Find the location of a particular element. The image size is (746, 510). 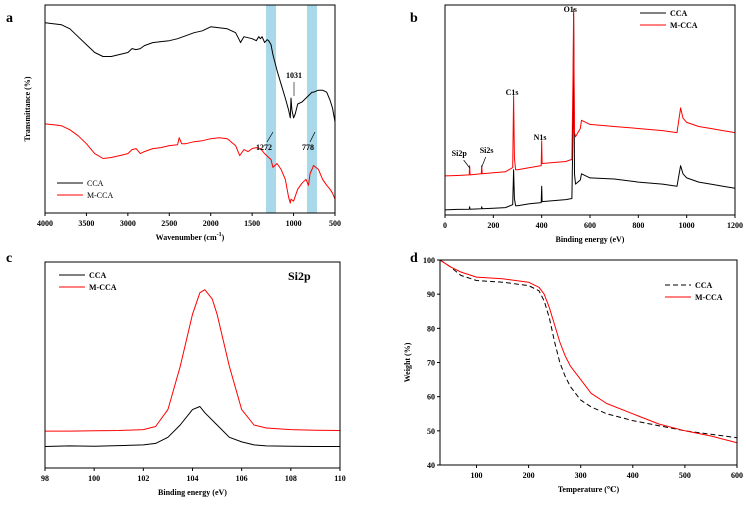

annotation-778: 778 is located at coordinates (308, 147).